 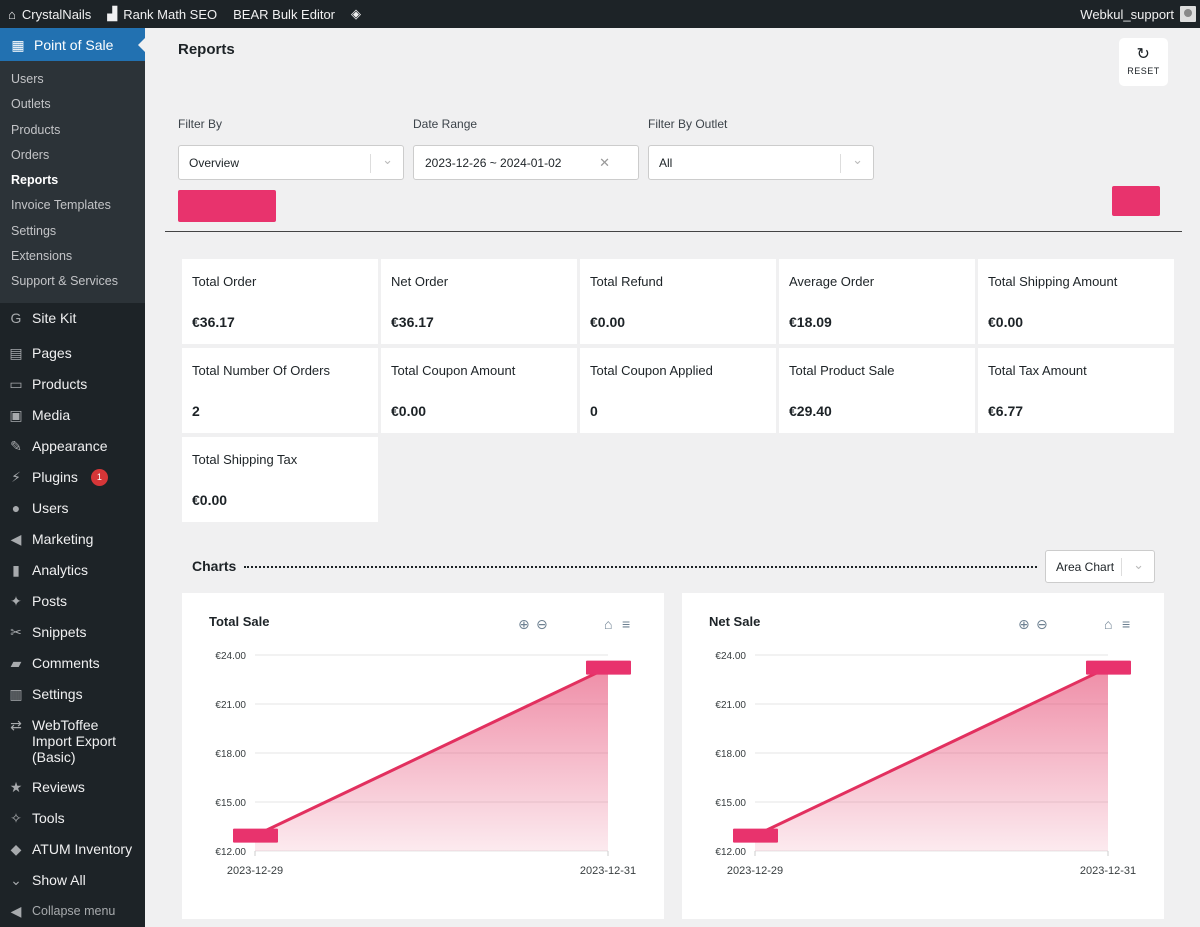 I want to click on menu-item-pages: ▤ Pages, so click(x=72, y=353).